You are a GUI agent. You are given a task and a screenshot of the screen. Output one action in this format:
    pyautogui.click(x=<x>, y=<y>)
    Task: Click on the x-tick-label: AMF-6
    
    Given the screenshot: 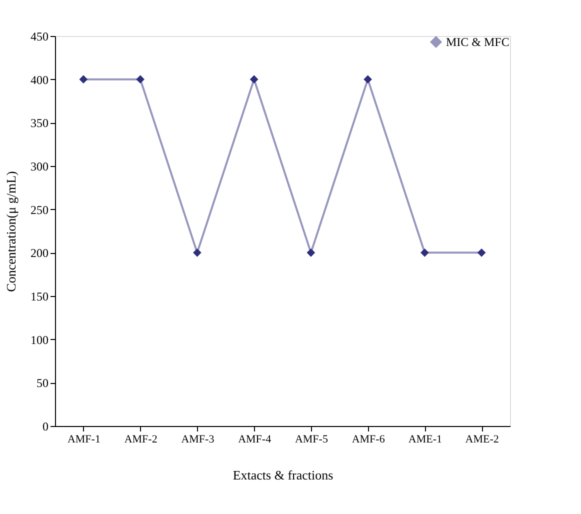 What is the action you would take?
    pyautogui.click(x=369, y=440)
    